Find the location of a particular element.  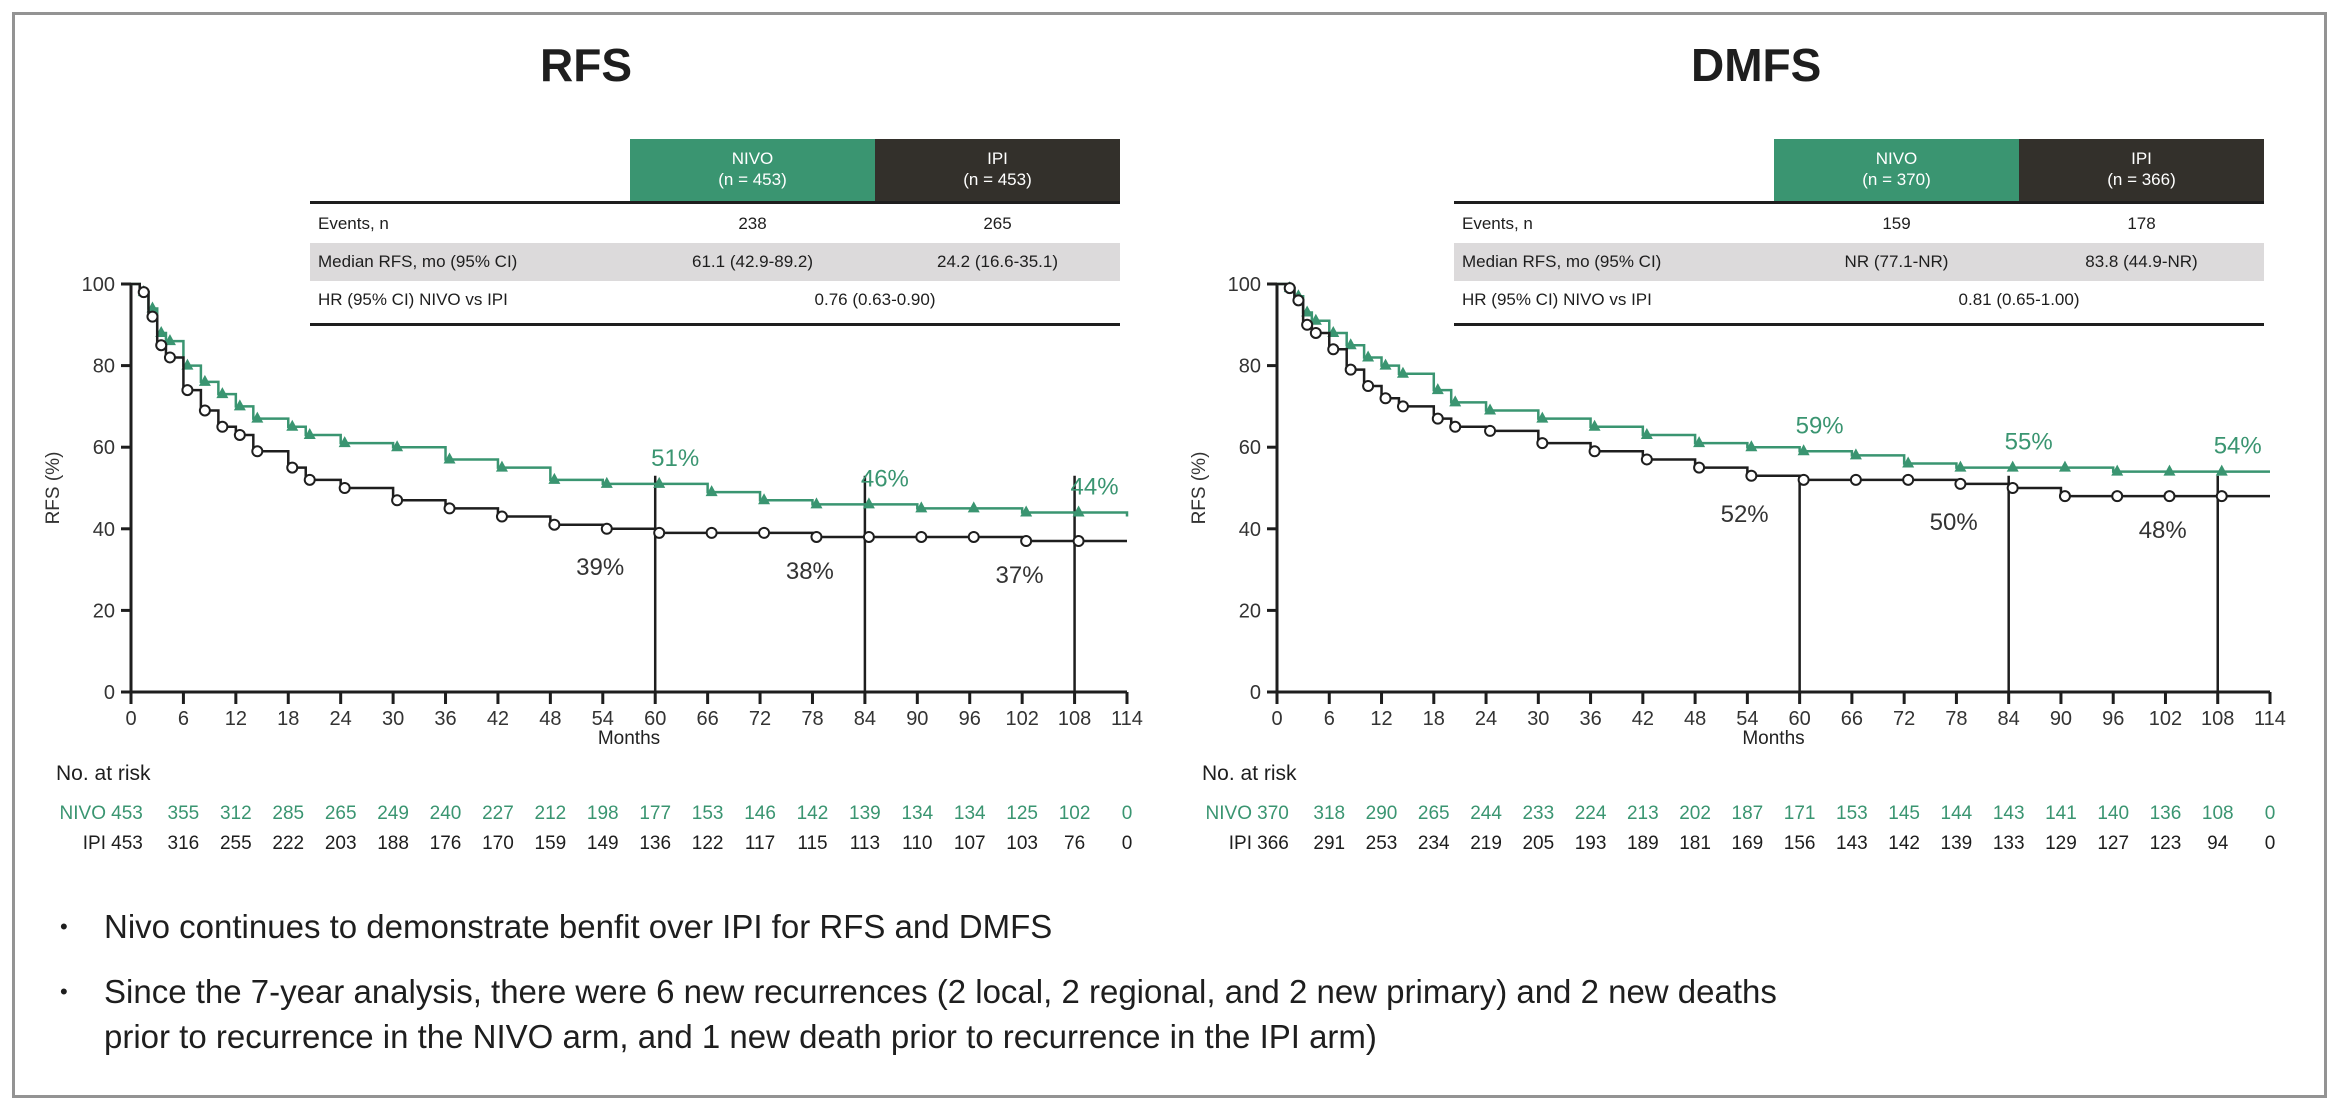

ipi-at-risk-value: 123 is located at coordinates (2165, 843).